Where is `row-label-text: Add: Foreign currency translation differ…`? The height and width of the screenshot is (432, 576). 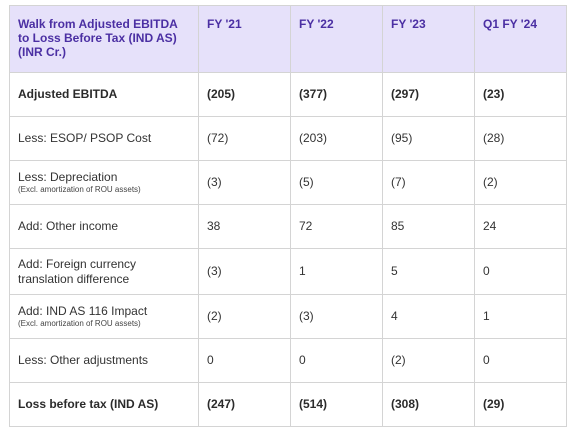
row-label-text: Add: Foreign currency translation differ… is located at coordinates (77, 271).